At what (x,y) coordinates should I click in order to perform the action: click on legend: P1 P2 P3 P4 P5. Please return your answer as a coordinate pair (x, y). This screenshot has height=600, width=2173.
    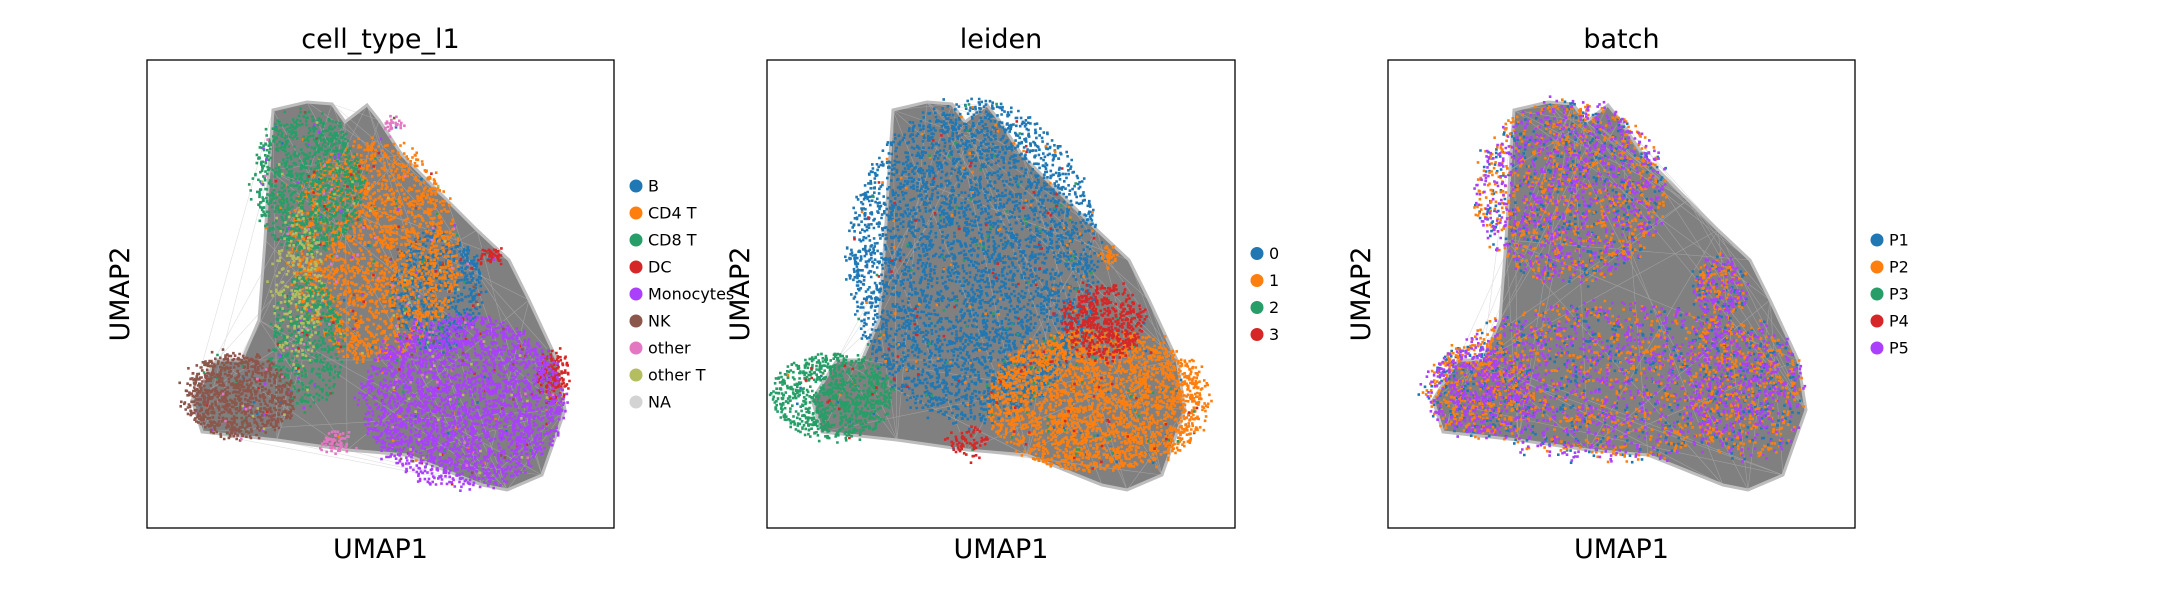
    Looking at the image, I should click on (1889, 294).